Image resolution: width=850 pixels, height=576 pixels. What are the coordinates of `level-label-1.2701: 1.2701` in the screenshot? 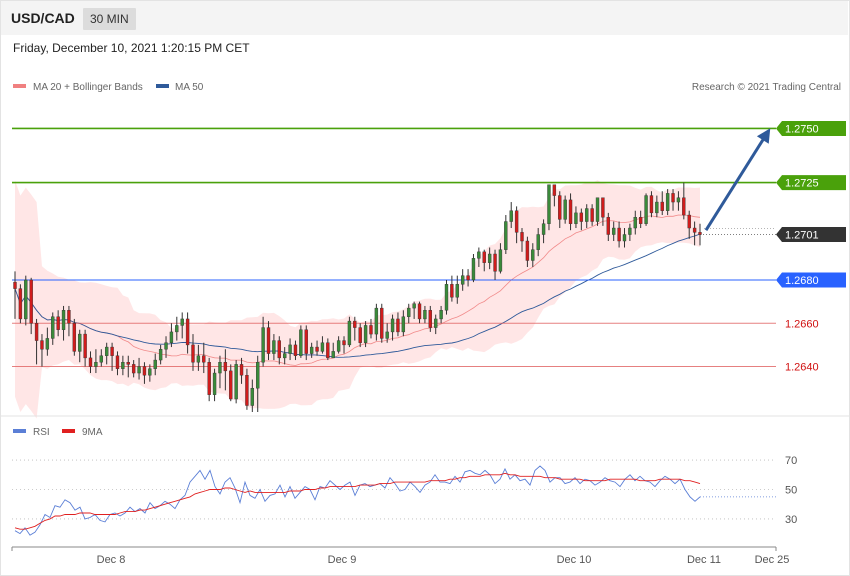 It's located at (802, 236).